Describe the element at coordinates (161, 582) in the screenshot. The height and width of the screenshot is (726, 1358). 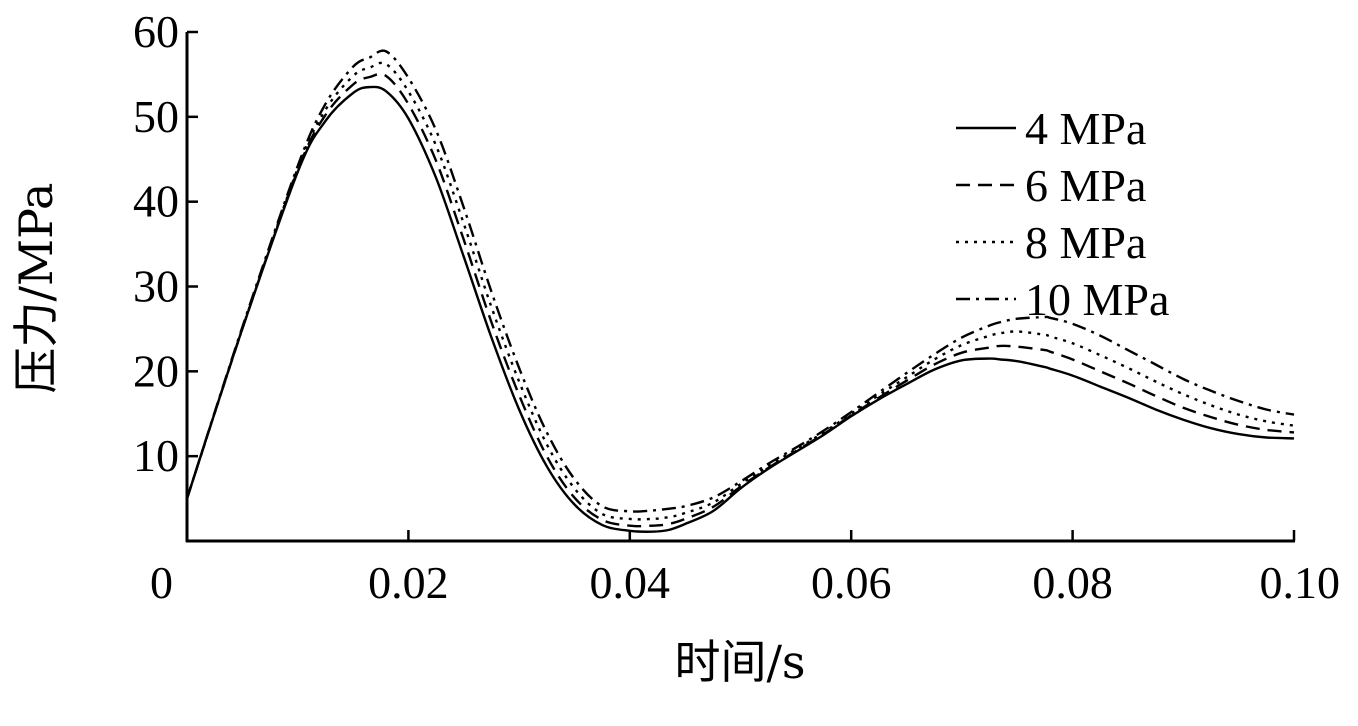
I see `x-tick-label: 0` at that location.